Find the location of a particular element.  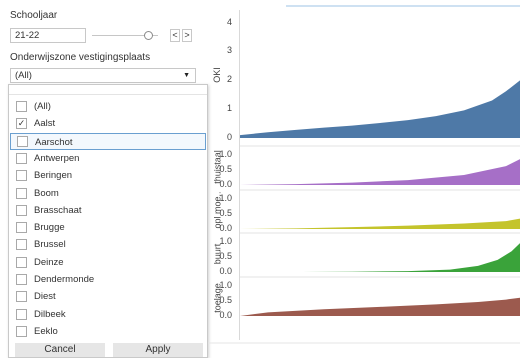

apply-button: Apply is located at coordinates (158, 350).